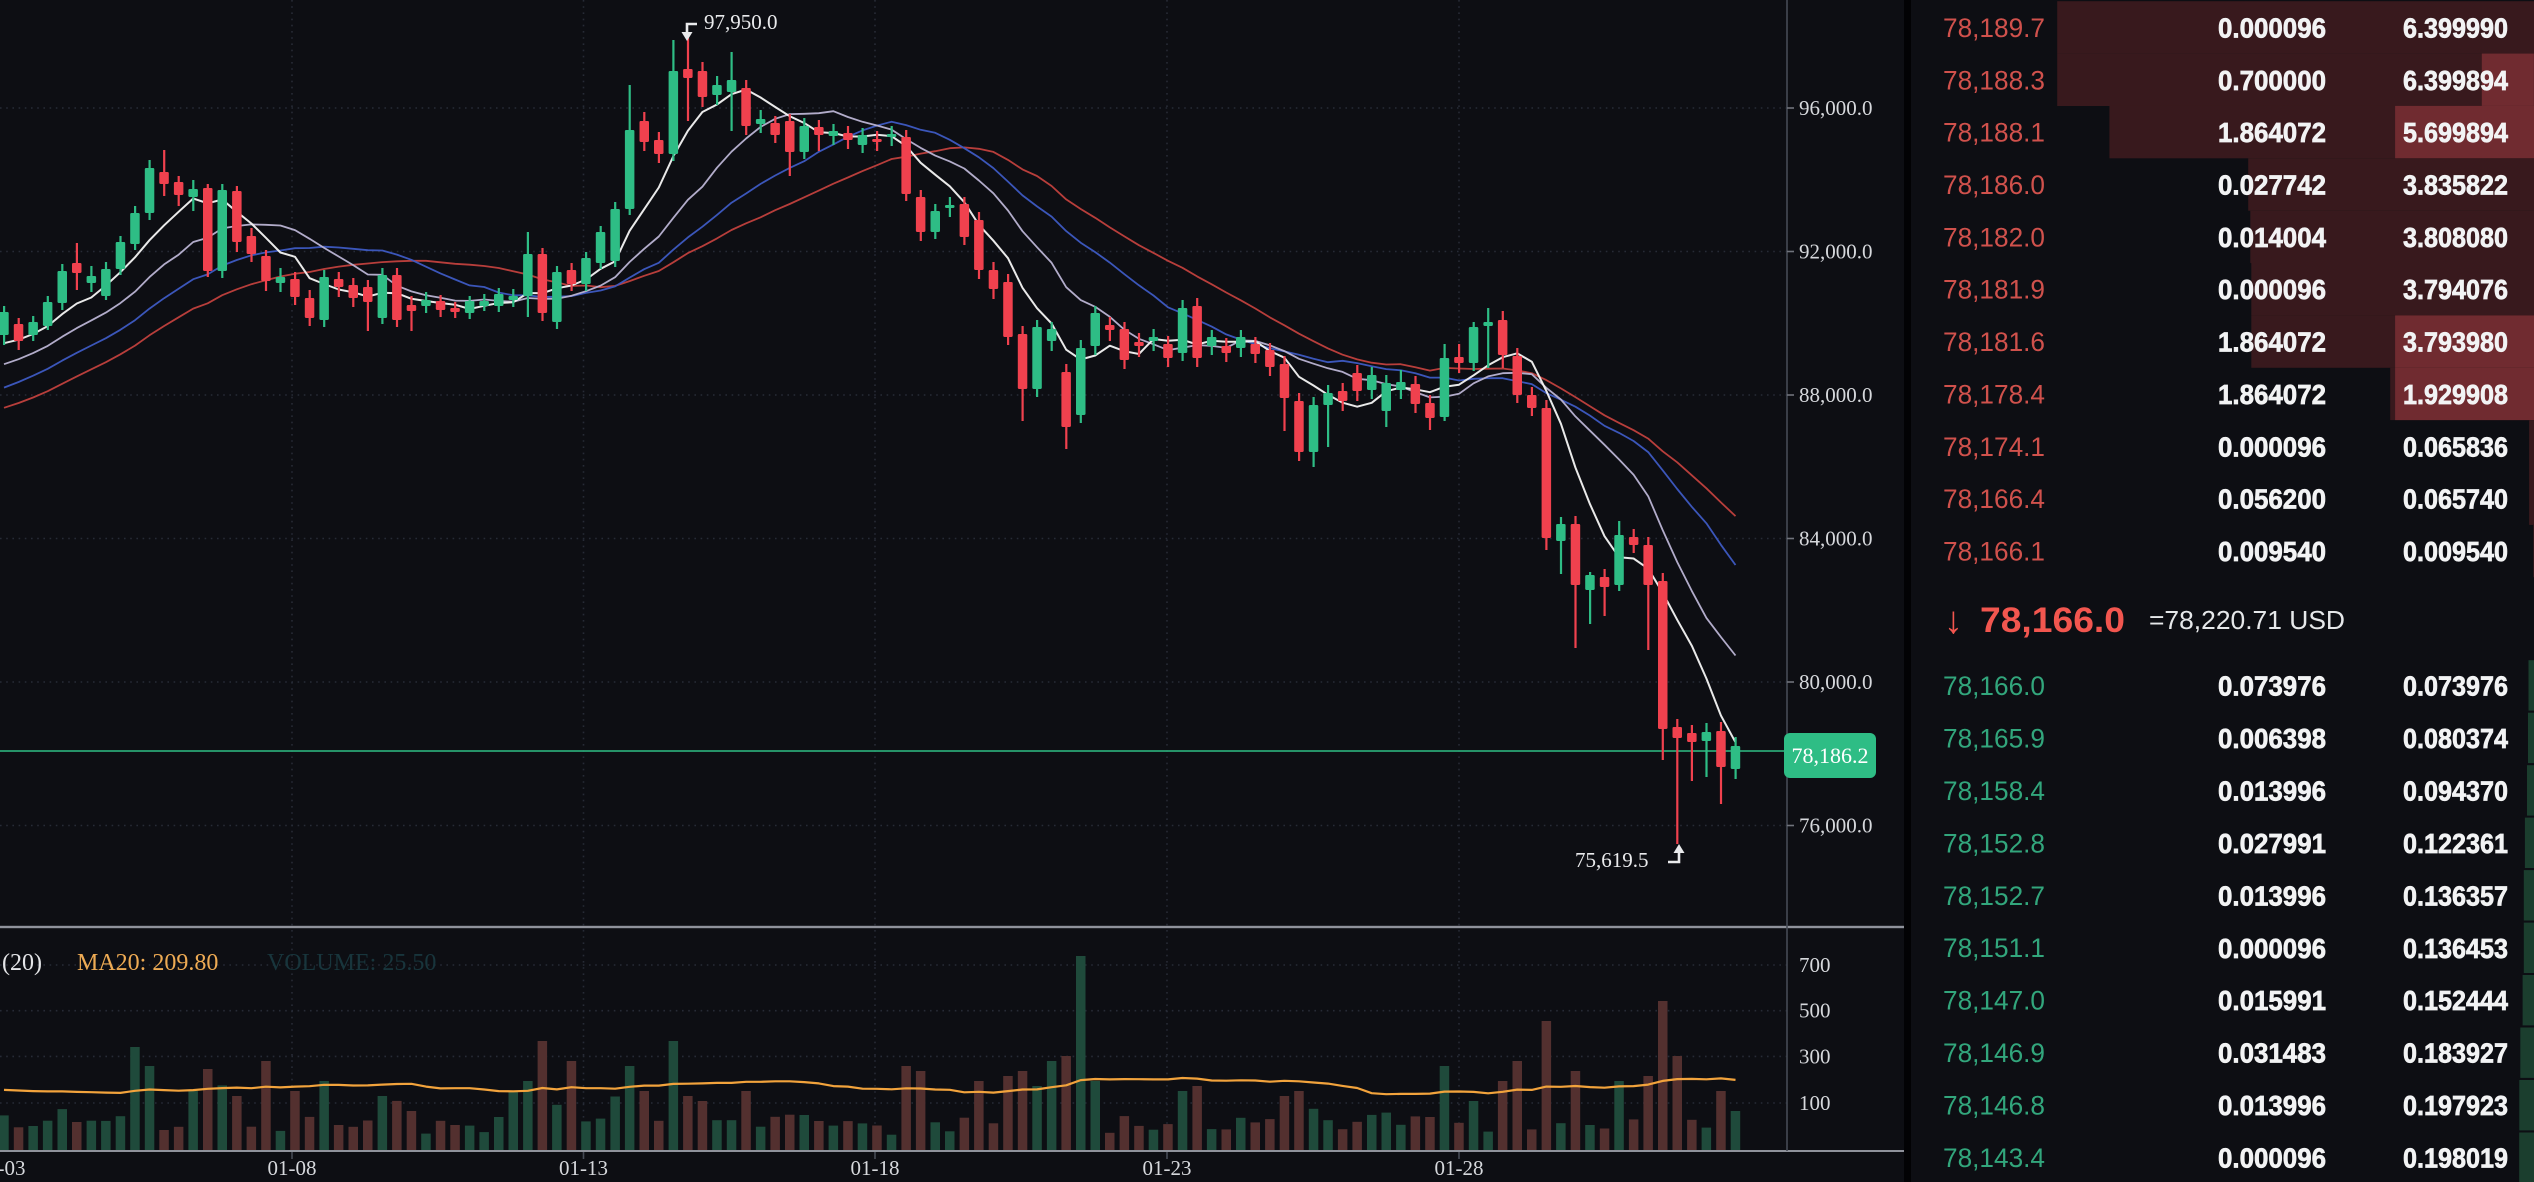 The width and height of the screenshot is (2534, 1182). Describe the element at coordinates (2455, 394) in the screenshot. I see `svg-text: 1.929908` at that location.